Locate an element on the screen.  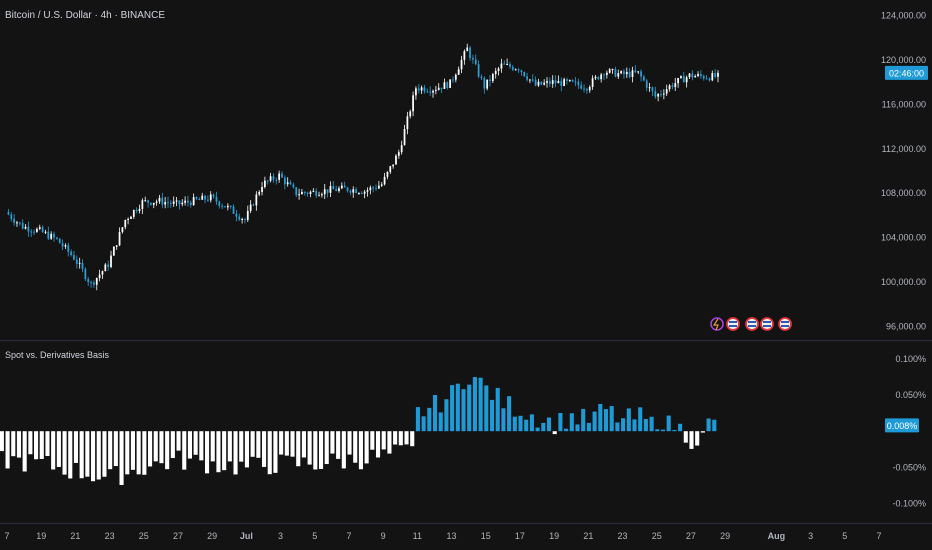
time-tick-label: 29 is located at coordinates (212, 536).